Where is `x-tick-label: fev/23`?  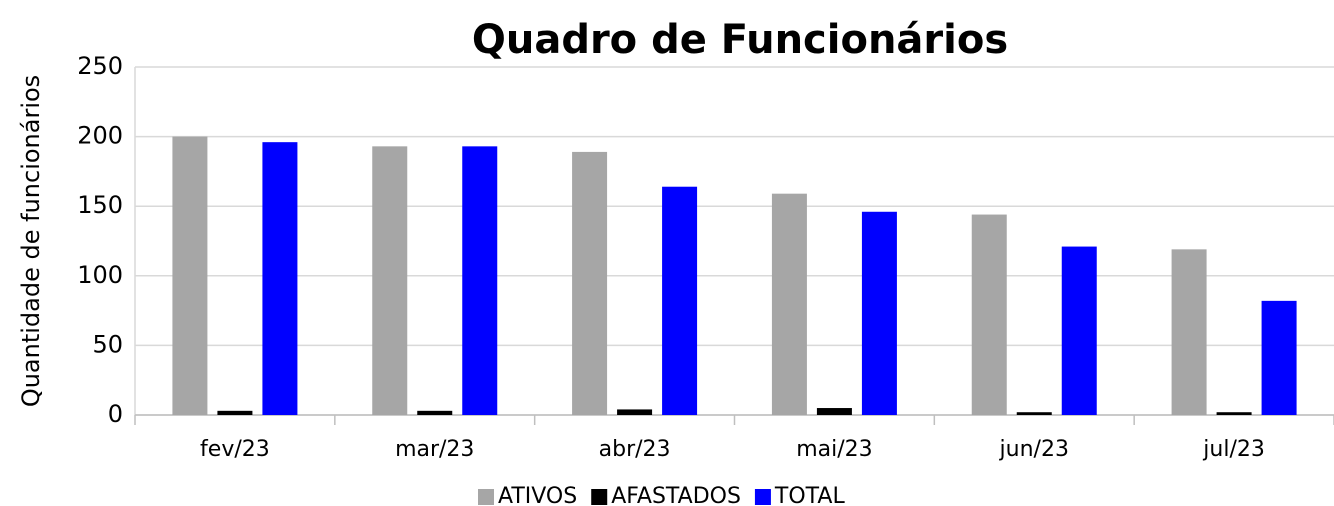 x-tick-label: fev/23 is located at coordinates (235, 449).